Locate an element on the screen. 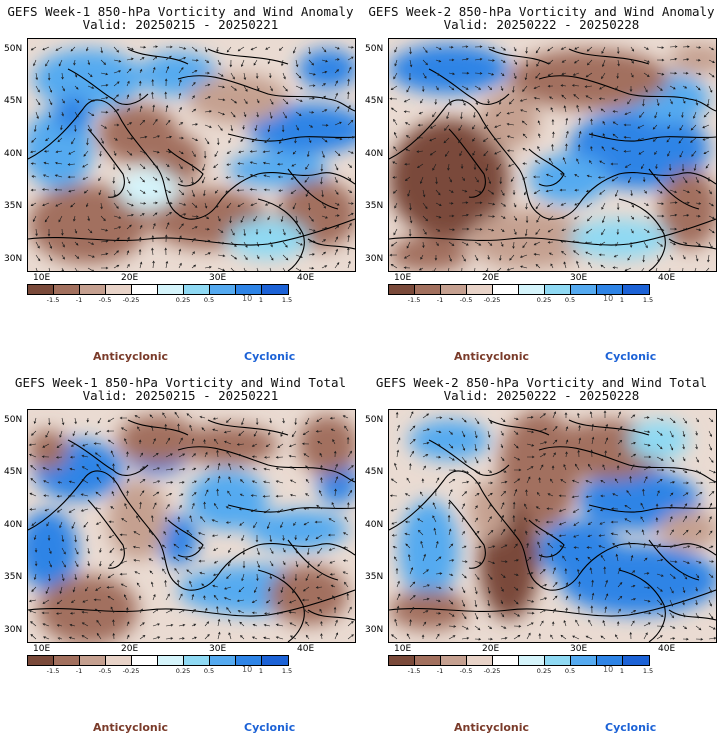  colorbar-tick-label: -1 is located at coordinates (79, 300).